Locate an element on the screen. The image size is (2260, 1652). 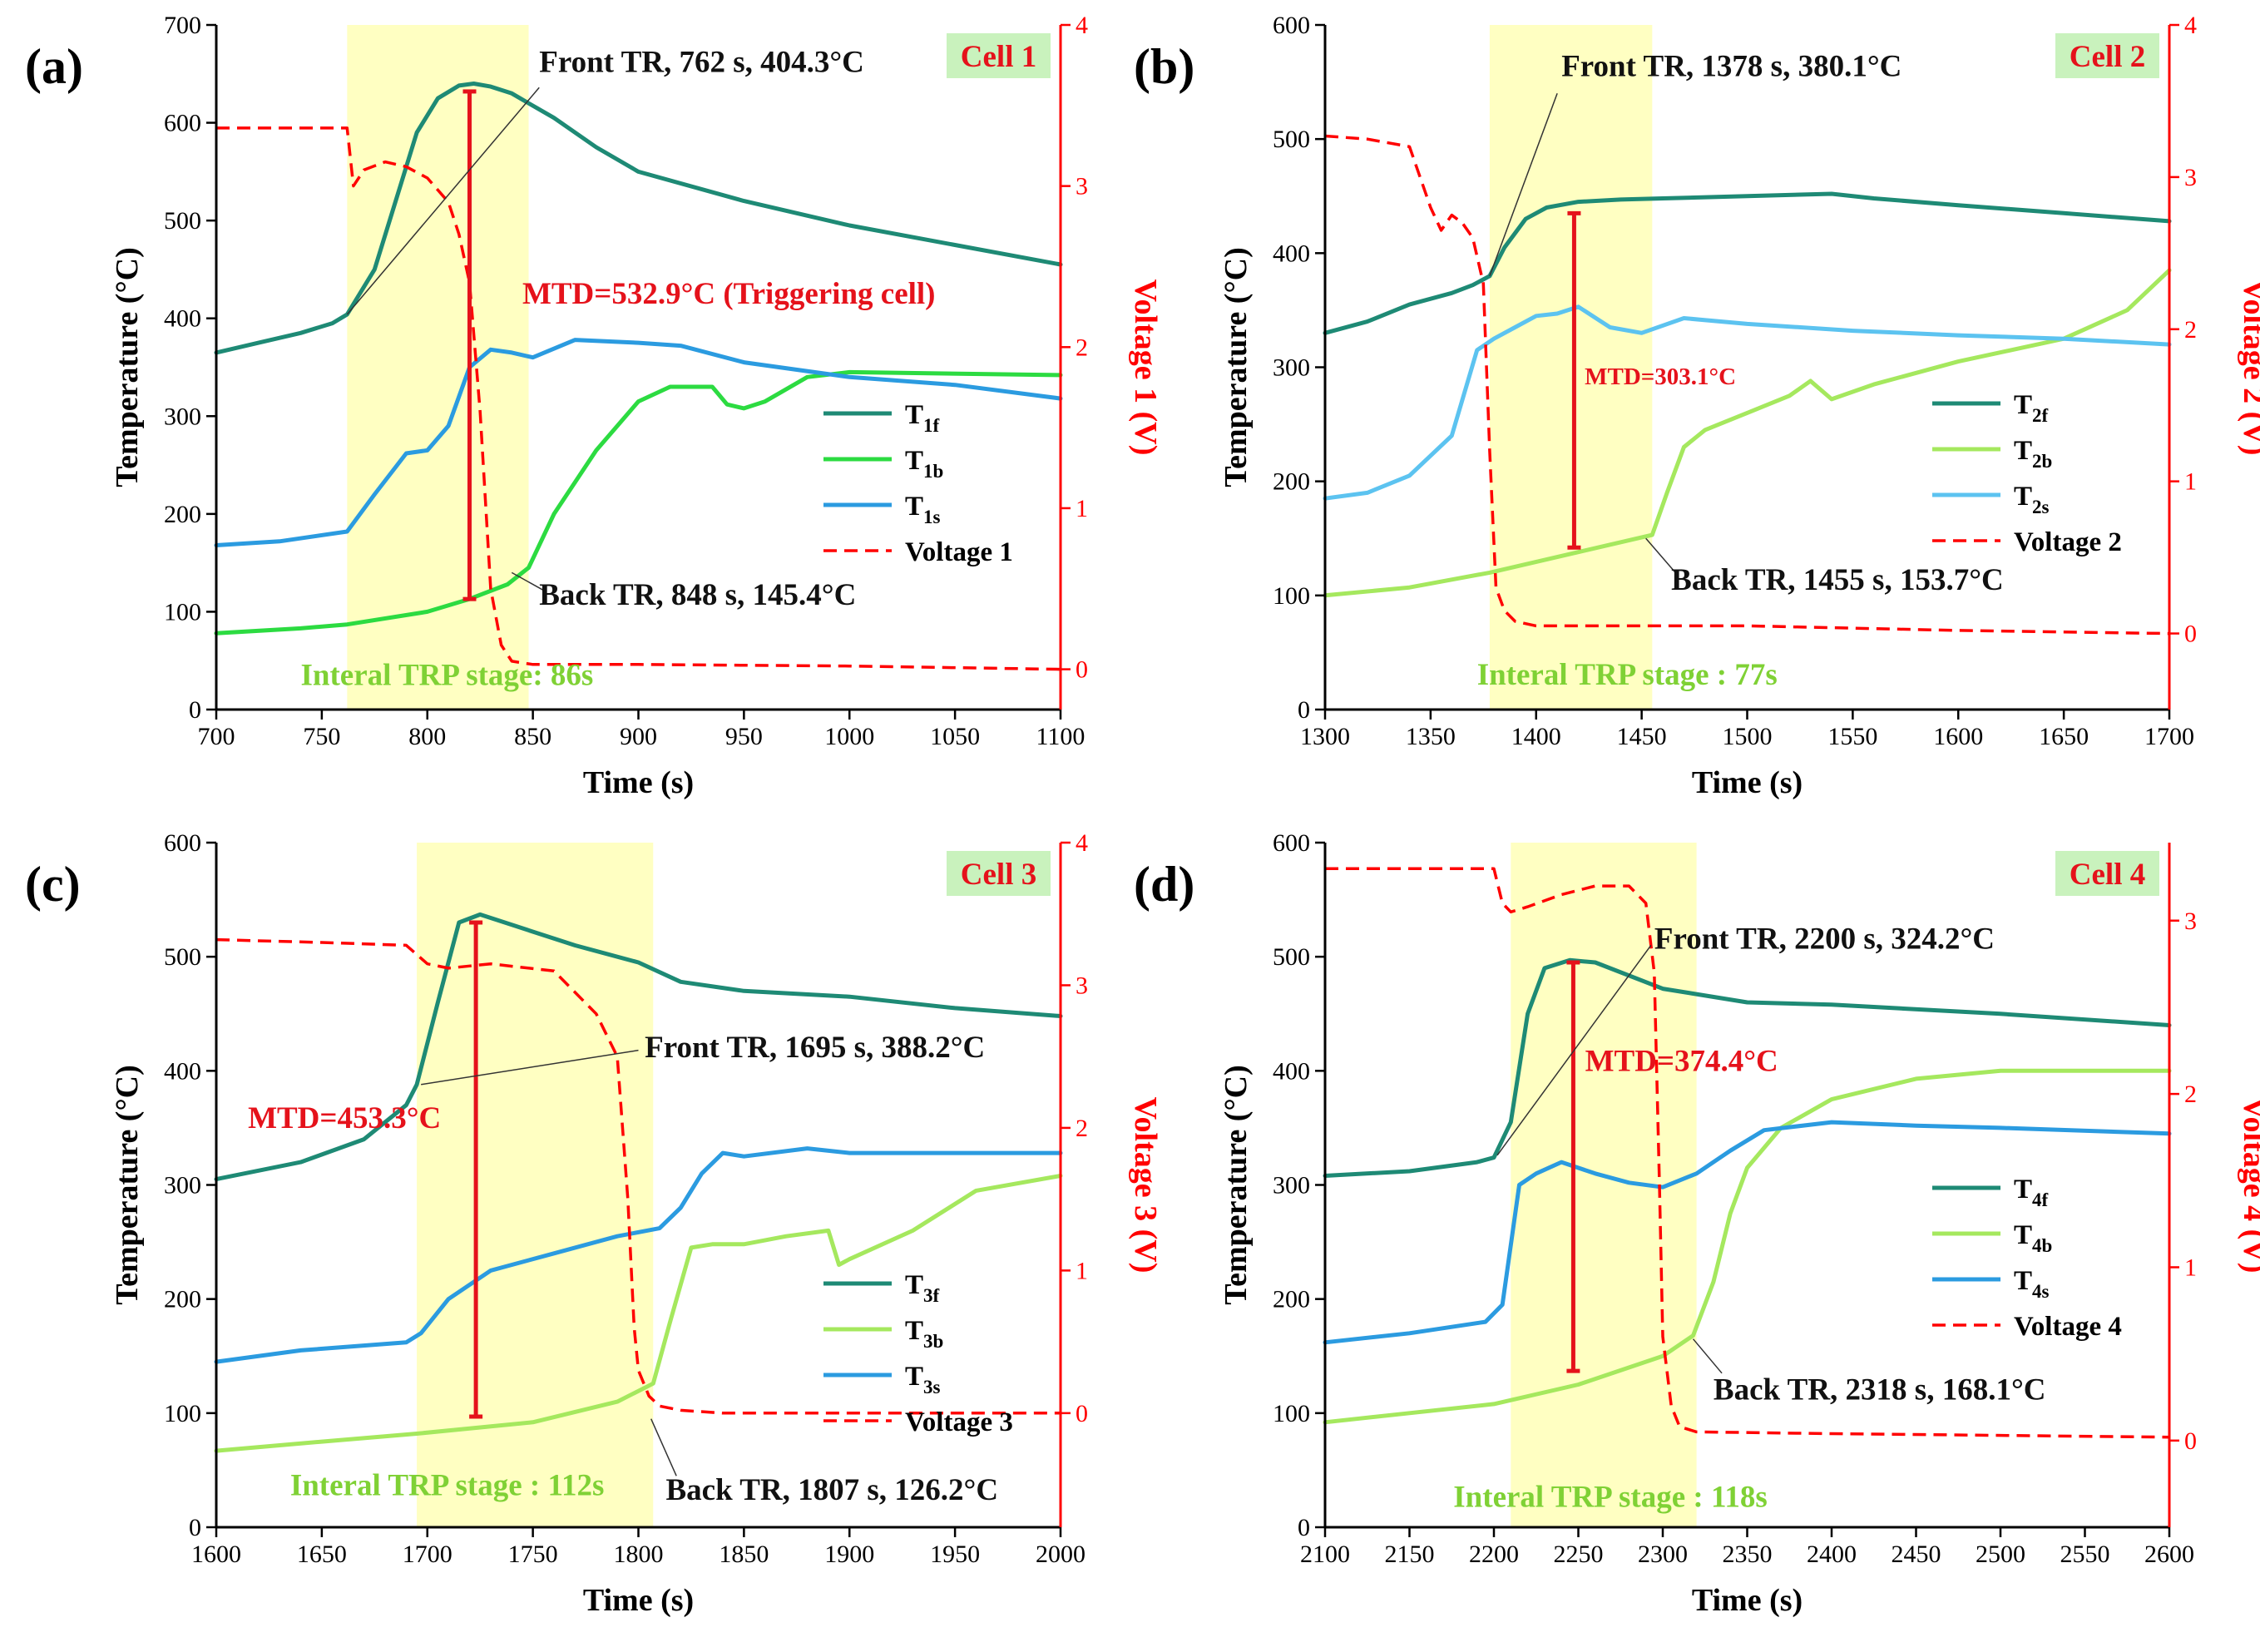
legend-label-main: Voltage 4 is located at coordinates (2068, 1327).